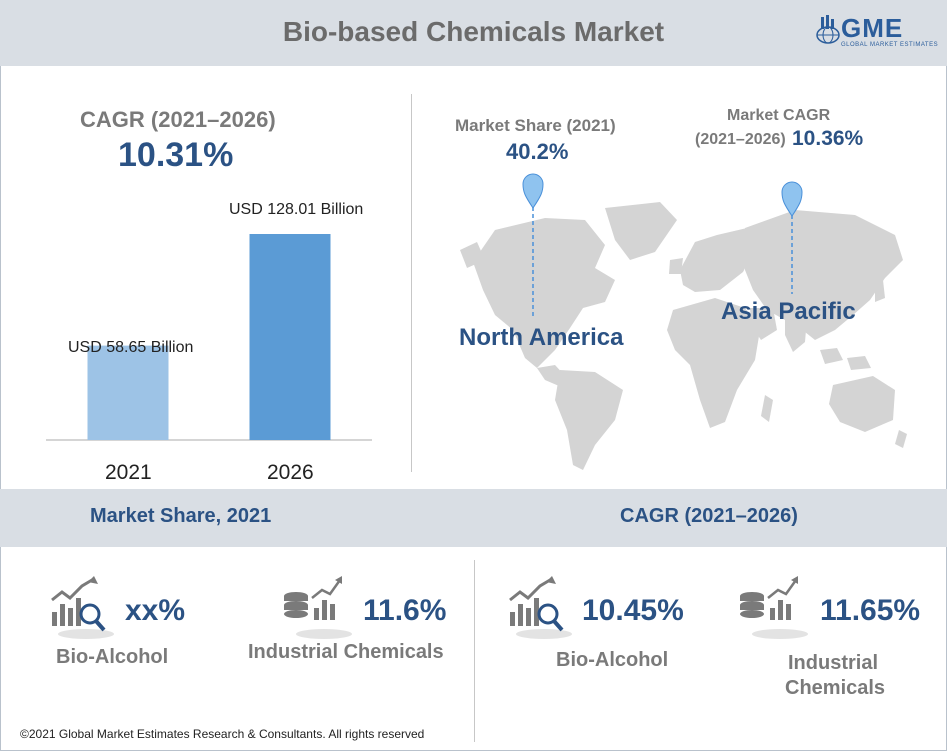 The height and width of the screenshot is (751, 947). Describe the element at coordinates (290, 472) in the screenshot. I see `x-tick-2026: 2026` at that location.